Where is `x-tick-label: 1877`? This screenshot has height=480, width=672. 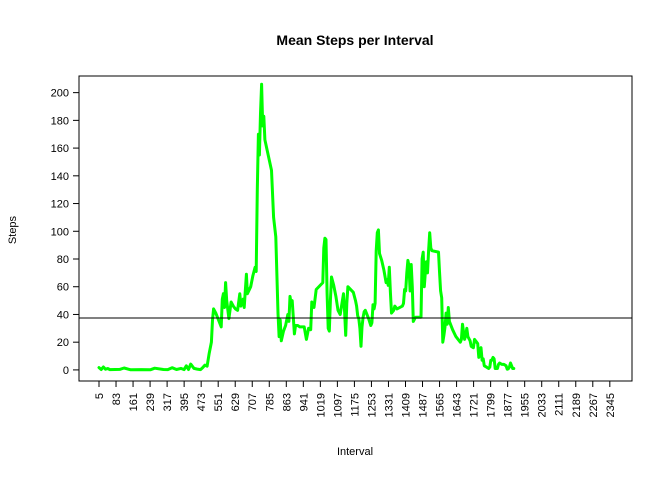
x-tick-label: 1877 is located at coordinates (509, 405).